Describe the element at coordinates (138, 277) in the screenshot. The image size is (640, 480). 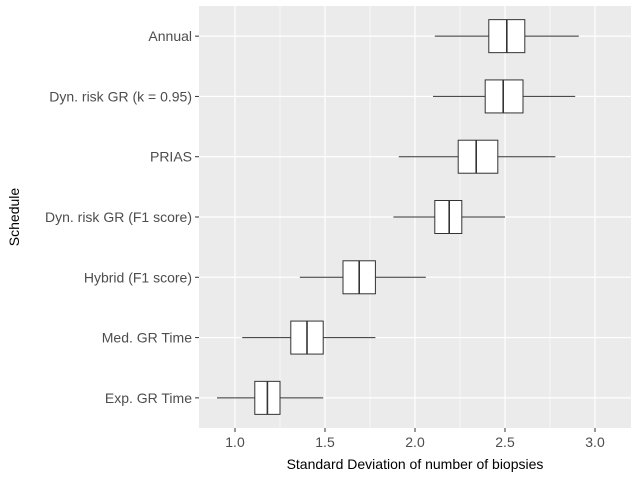
I see `y-tick-label: Hybrid (F1 score)` at that location.